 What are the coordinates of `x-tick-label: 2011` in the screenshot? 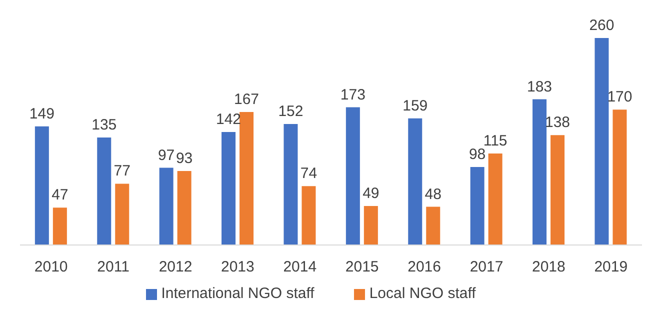 It's located at (113, 267).